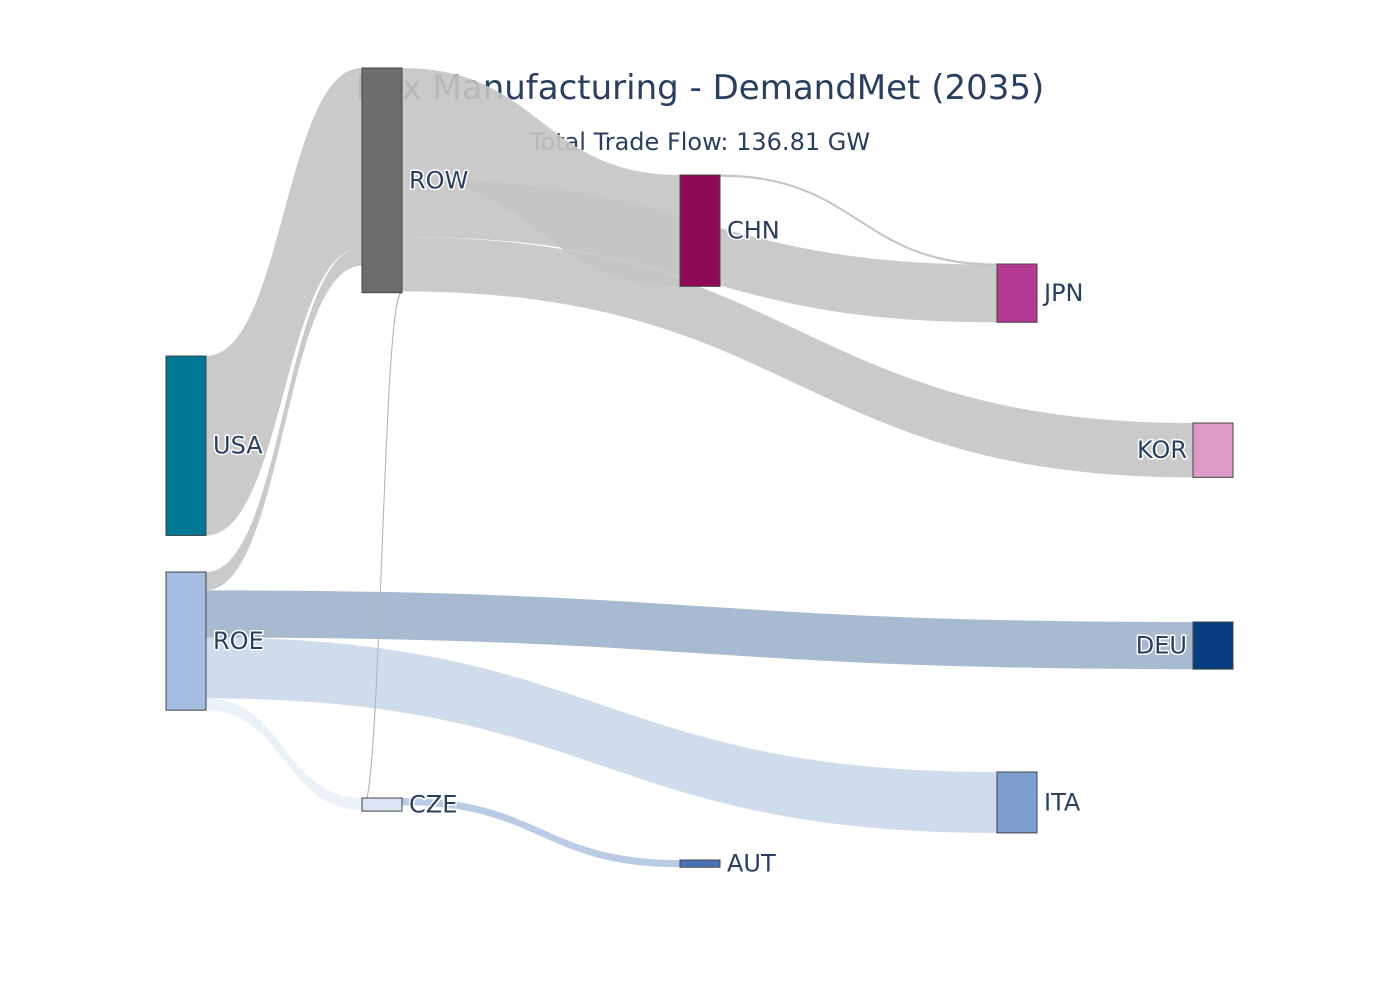 Image resolution: width=1400 pixels, height=1000 pixels. What do you see at coordinates (238, 446) in the screenshot?
I see `node-label-usa: USA` at bounding box center [238, 446].